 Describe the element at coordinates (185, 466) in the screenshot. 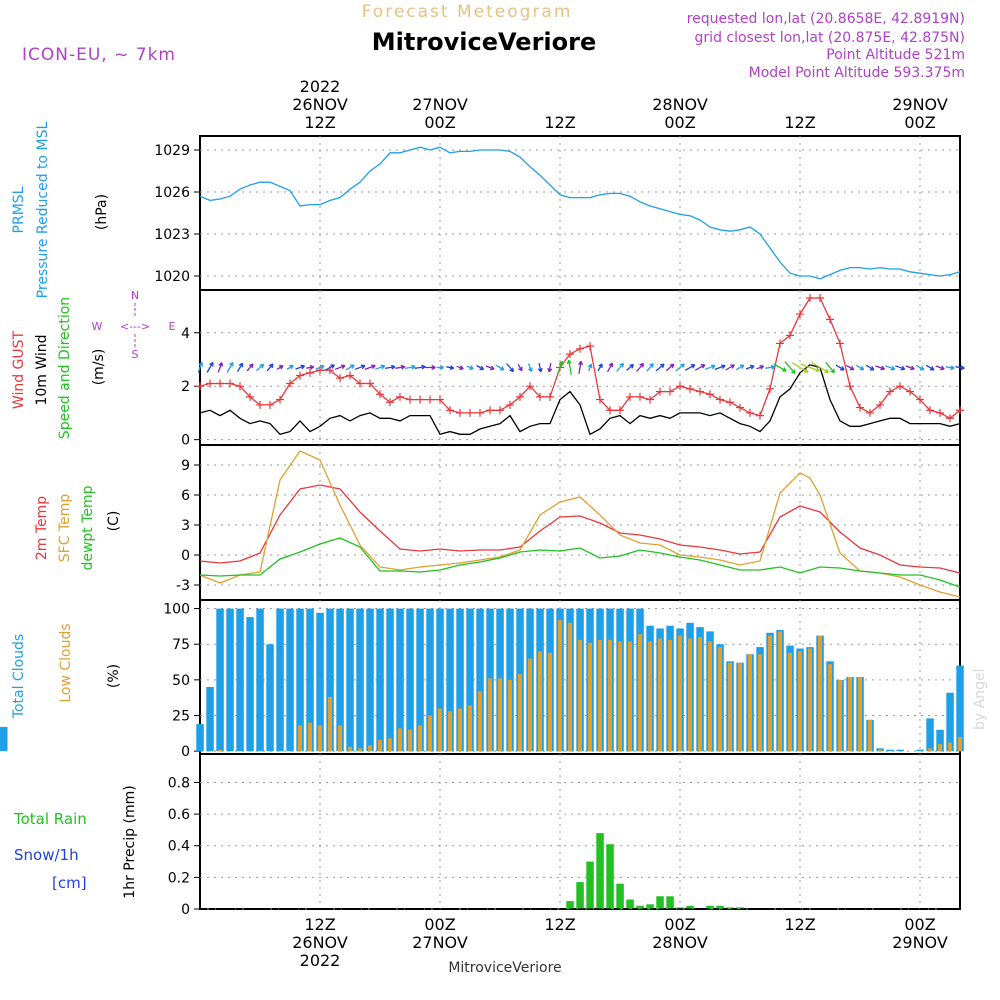

I see `ytick-label: 9` at that location.